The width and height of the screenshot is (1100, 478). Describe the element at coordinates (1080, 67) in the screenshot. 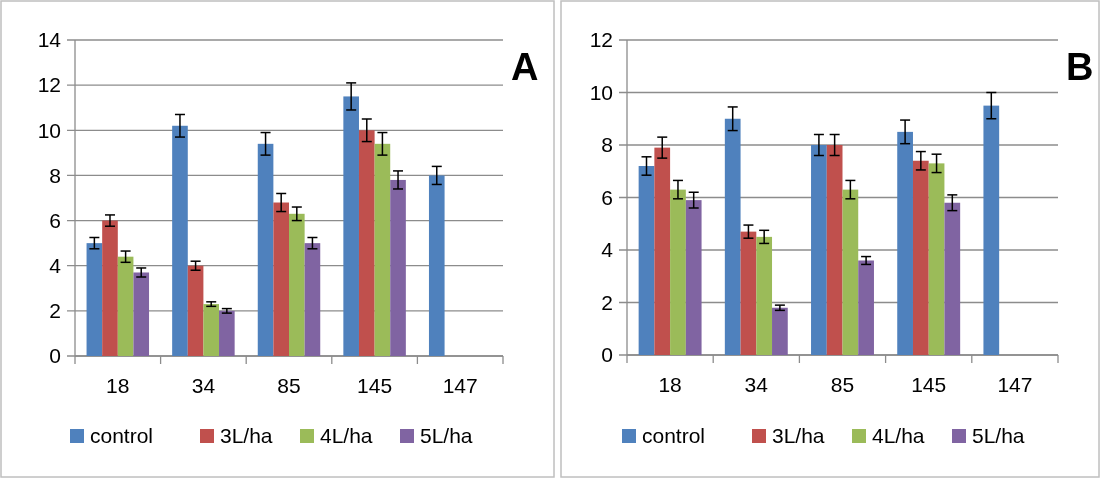

I see `text: B` at that location.